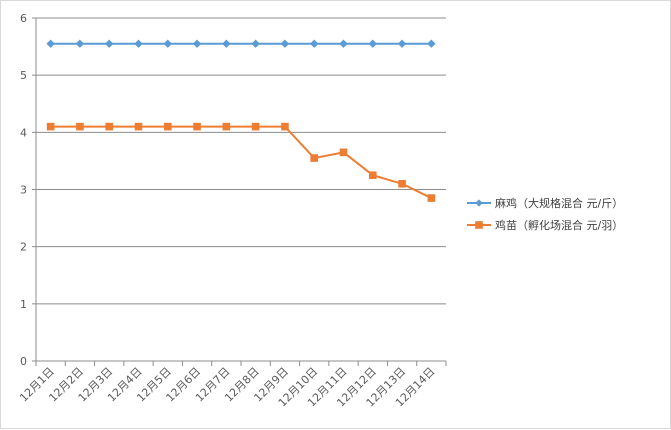  What do you see at coordinates (23, 361) in the screenshot?
I see `y-tick-label: 0` at bounding box center [23, 361].